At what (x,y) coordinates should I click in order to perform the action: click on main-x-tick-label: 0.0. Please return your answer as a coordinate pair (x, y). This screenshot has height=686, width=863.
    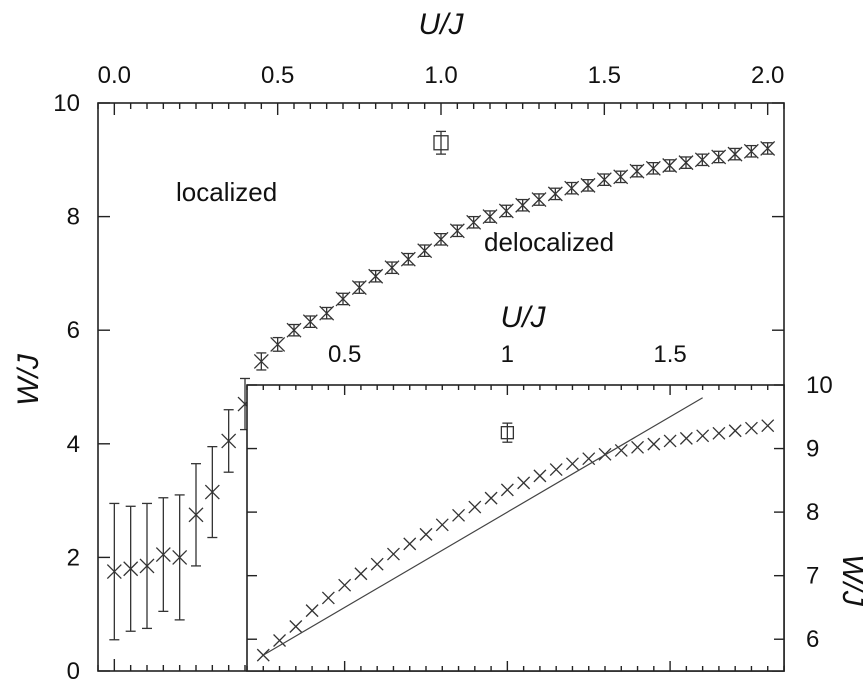
    Looking at the image, I should click on (114, 75).